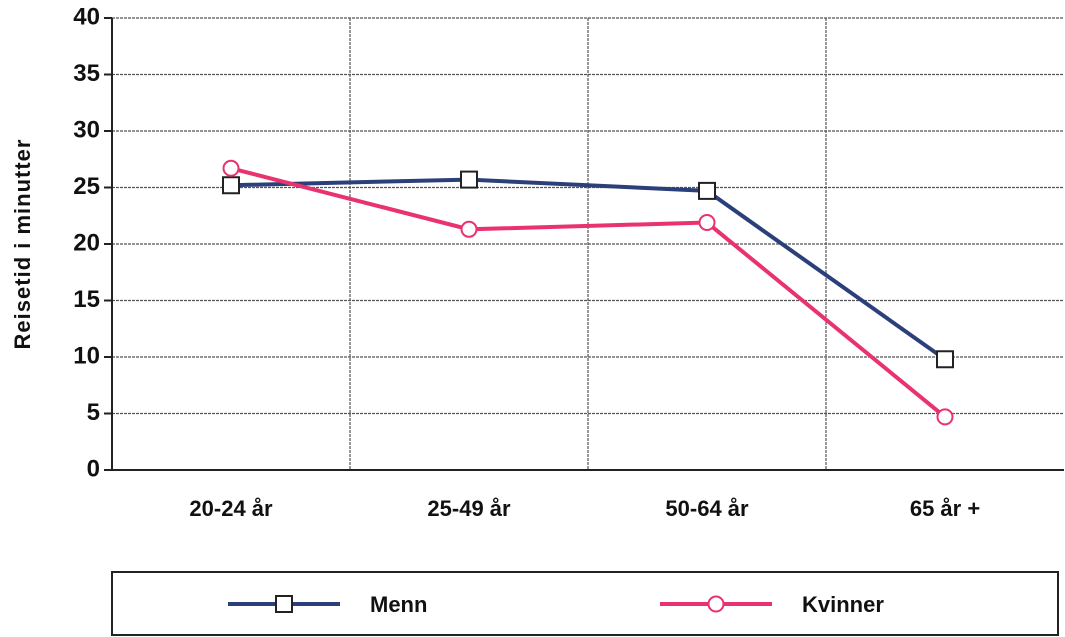 This screenshot has width=1065, height=637. I want to click on y-tick-label: 30, so click(86, 129).